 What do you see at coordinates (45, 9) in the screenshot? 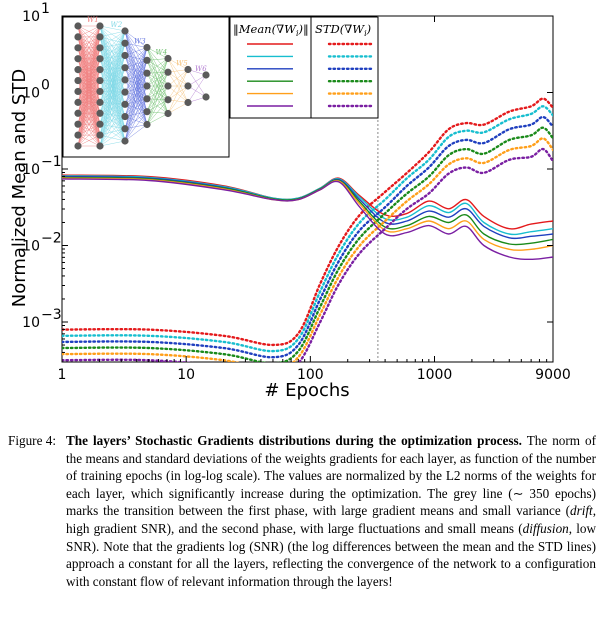
I see `y-tick-exponent: 1` at bounding box center [45, 9].